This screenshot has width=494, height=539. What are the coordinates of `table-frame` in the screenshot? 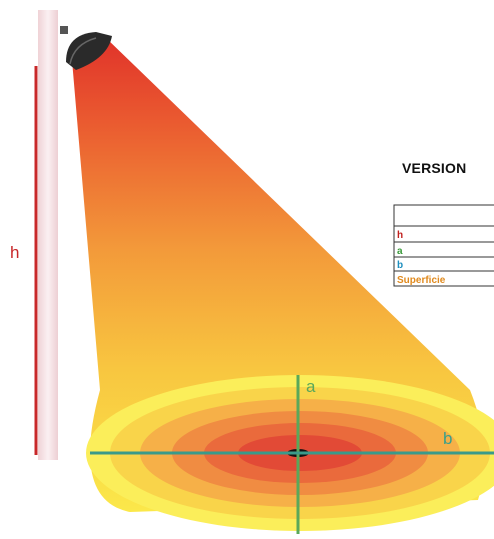 It's located at (443, 245).